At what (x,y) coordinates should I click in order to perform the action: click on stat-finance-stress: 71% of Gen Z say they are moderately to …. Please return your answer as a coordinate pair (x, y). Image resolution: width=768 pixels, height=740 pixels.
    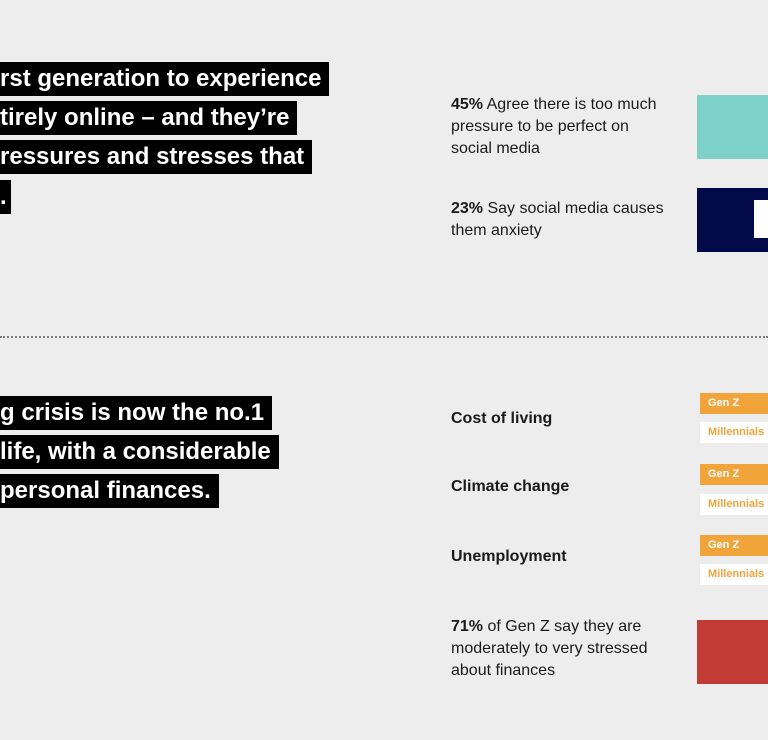
    Looking at the image, I should click on (561, 649).